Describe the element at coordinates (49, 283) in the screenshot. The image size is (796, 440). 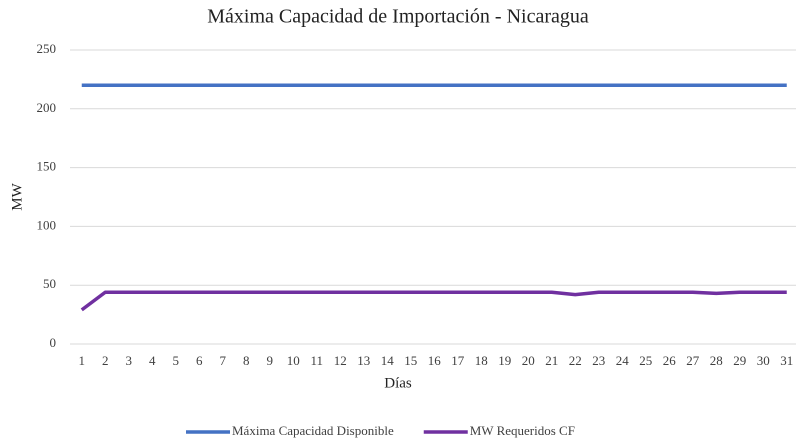
I see `y-tick-label: 50` at that location.